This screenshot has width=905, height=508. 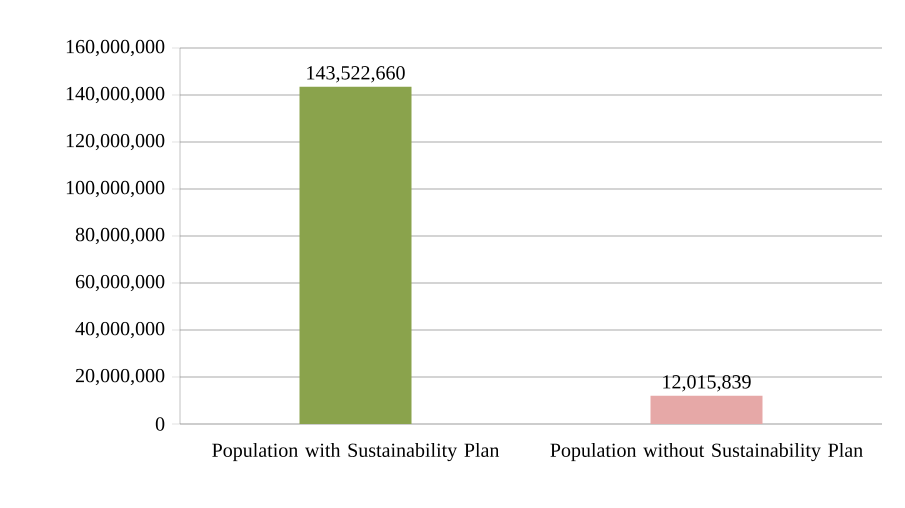 What do you see at coordinates (115, 189) in the screenshot?
I see `y-tick-label: 100,000,000` at bounding box center [115, 189].